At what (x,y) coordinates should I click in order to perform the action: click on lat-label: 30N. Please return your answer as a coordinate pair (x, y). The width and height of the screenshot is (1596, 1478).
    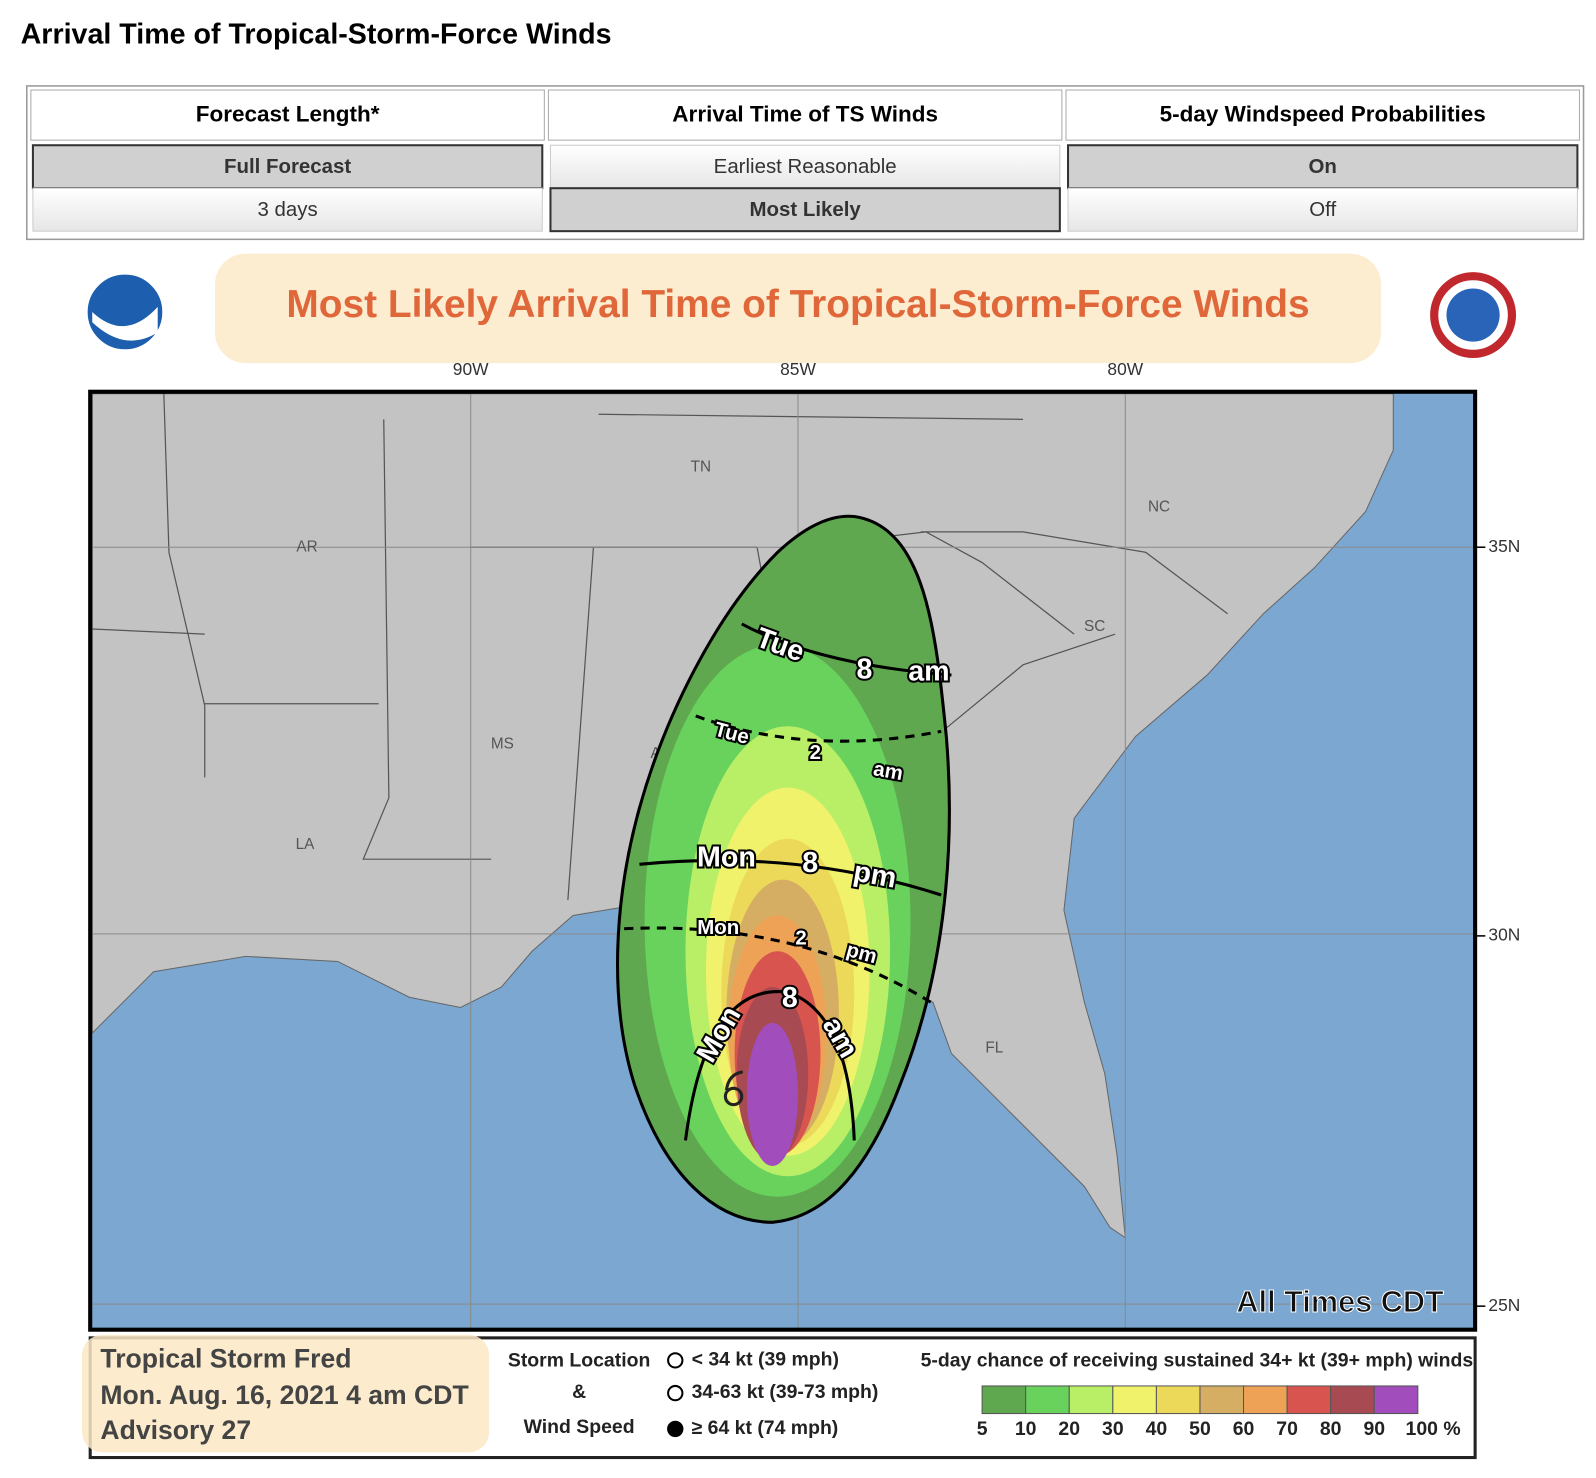
    Looking at the image, I should click on (1504, 934).